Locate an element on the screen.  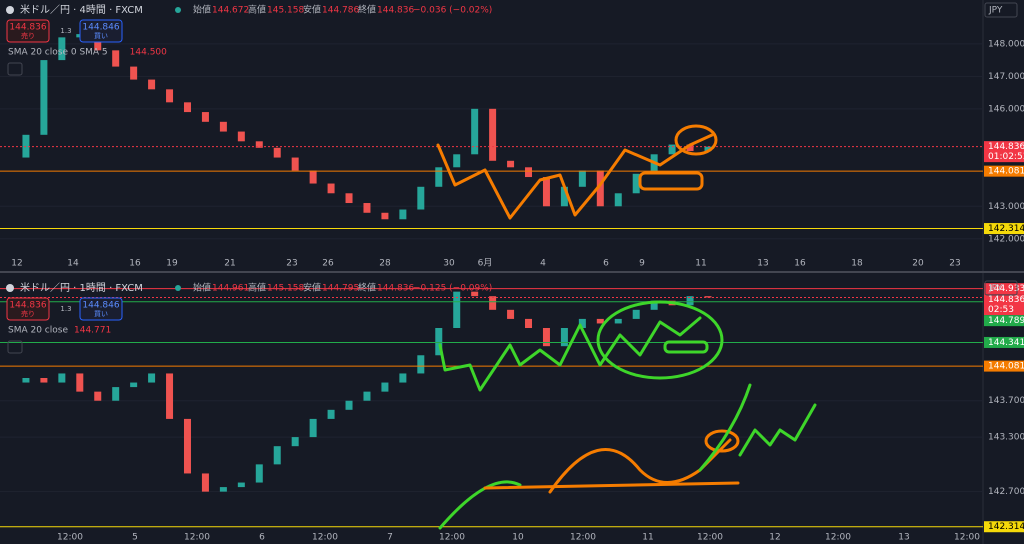
price-label: 144.081 is located at coordinates (1006, 172).